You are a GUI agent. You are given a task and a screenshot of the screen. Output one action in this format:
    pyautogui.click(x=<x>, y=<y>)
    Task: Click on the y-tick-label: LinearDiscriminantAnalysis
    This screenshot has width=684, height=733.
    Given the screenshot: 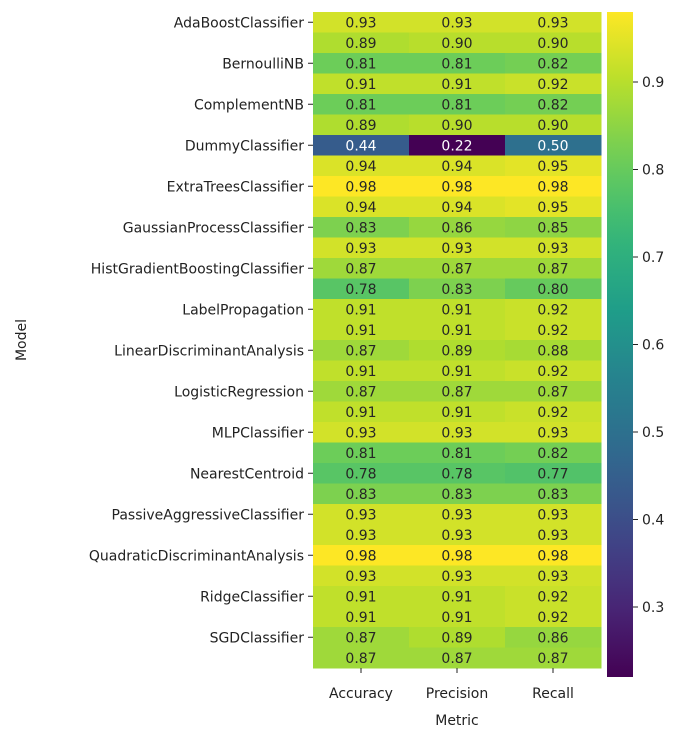 What is the action you would take?
    pyautogui.click(x=209, y=351)
    